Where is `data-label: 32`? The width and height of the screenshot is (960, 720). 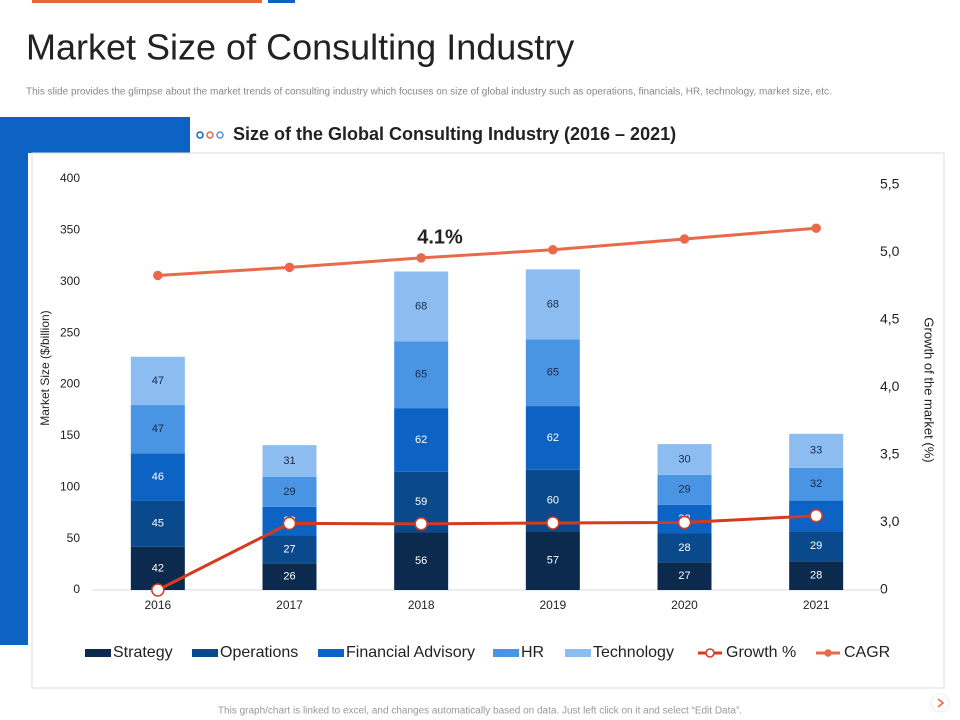 data-label: 32 is located at coordinates (816, 484).